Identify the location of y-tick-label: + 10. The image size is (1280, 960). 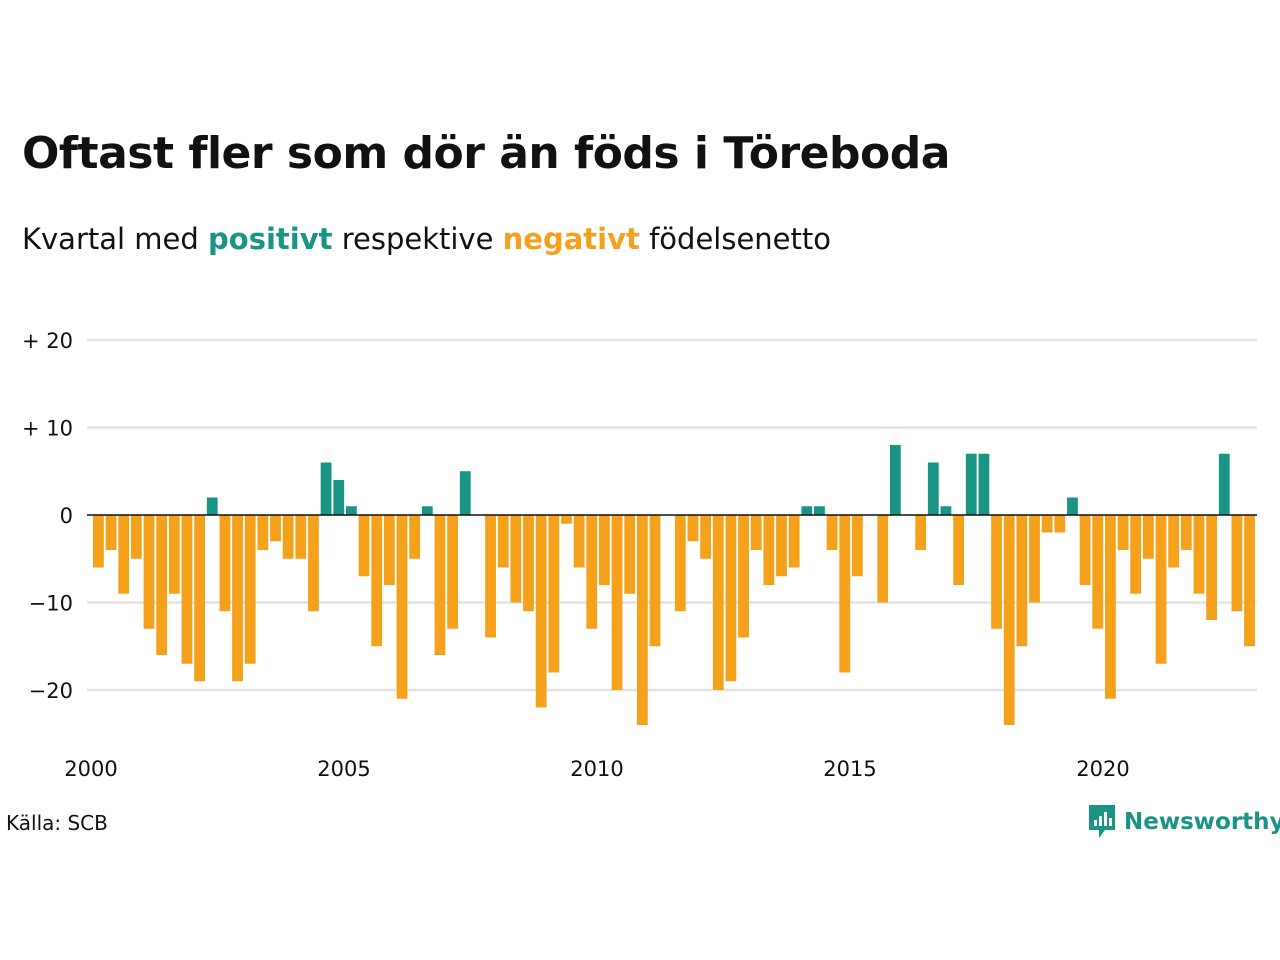
(47, 429).